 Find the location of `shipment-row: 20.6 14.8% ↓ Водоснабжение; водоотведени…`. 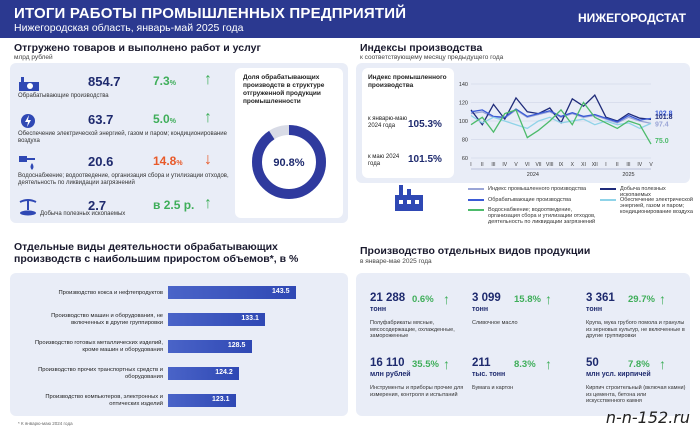

shipment-row: 20.6 14.8% ↓ Водоснабжение; водоотведени… is located at coordinates (125, 171).